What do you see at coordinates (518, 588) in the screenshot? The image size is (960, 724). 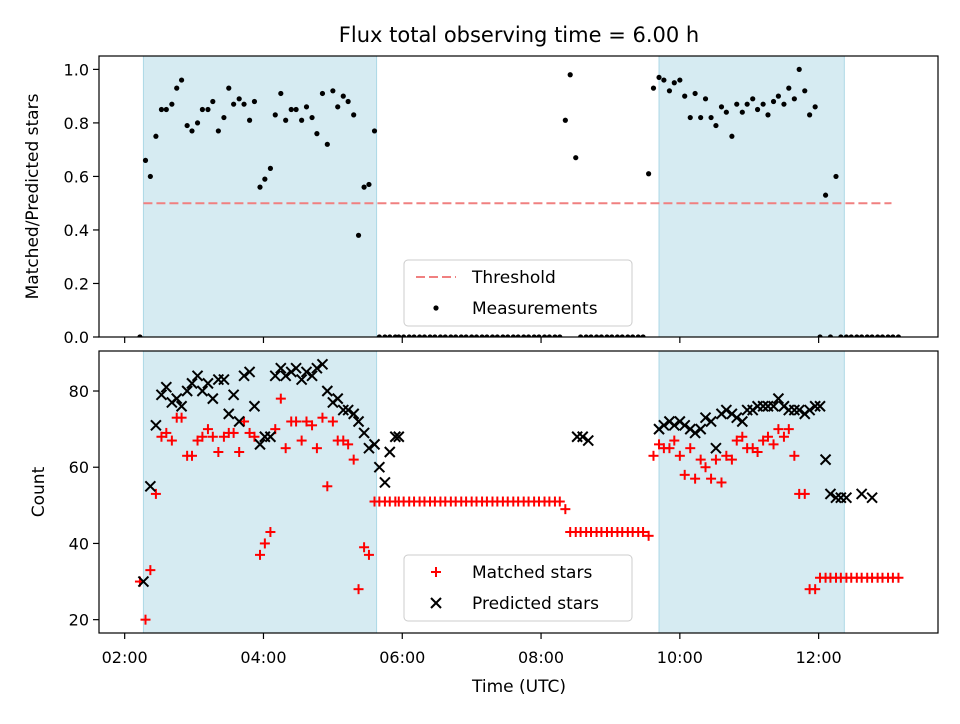 I see `count-legend: Matched stars Predicted stars` at bounding box center [518, 588].